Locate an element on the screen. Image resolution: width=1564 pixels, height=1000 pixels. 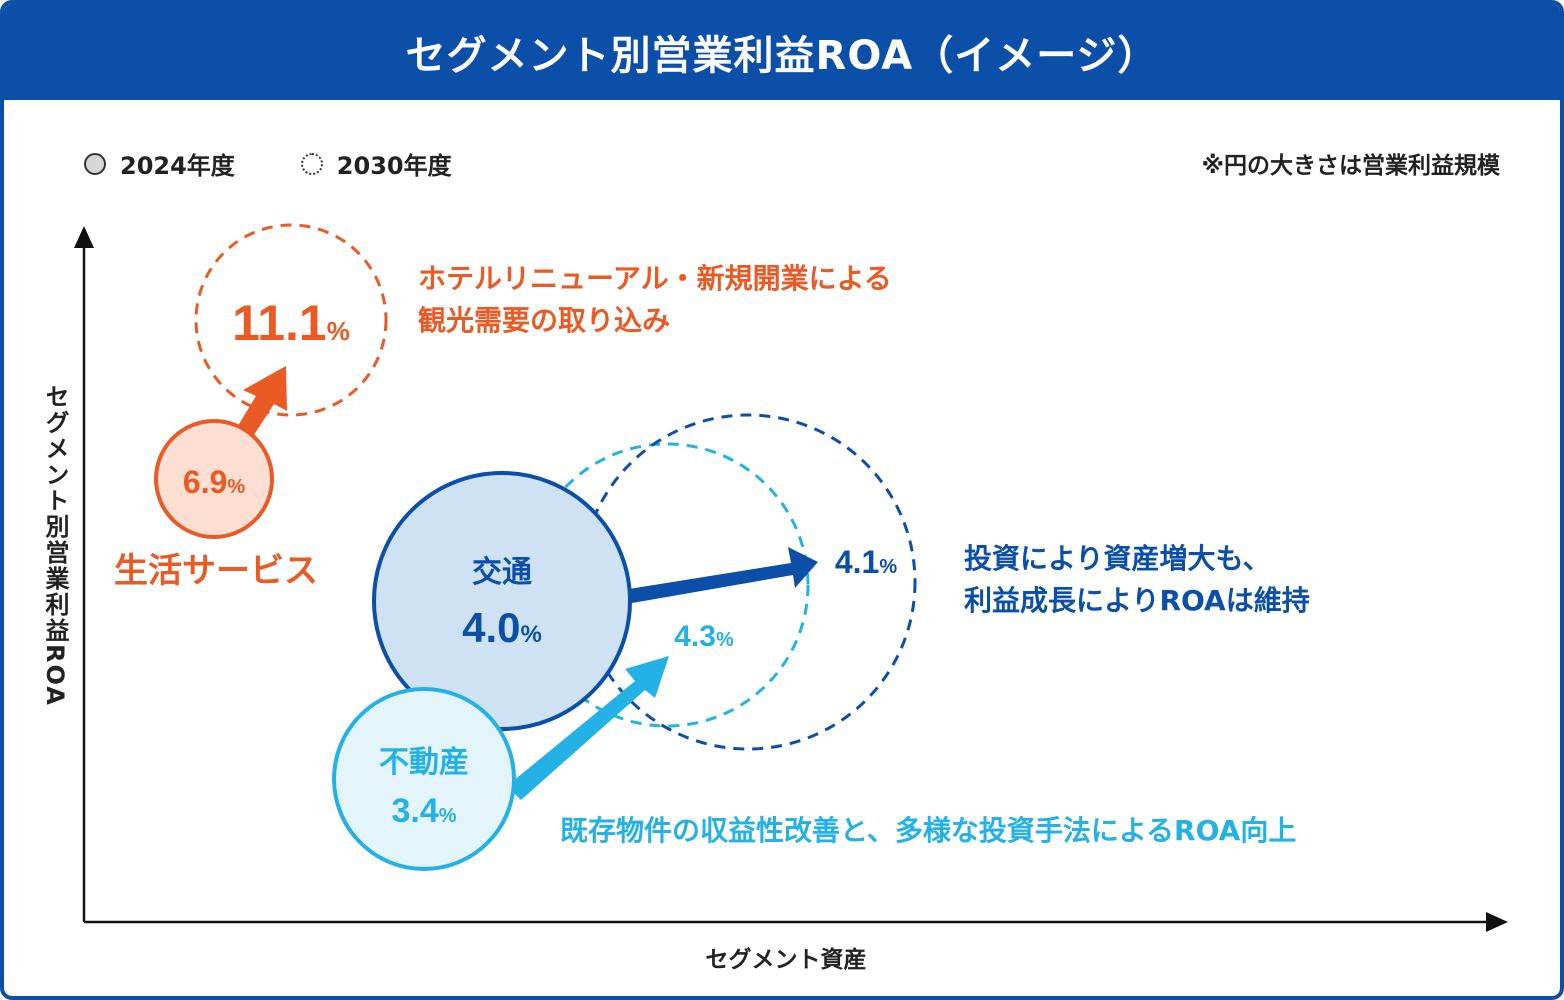
realestate-name: 不動産 is located at coordinates (424, 762).